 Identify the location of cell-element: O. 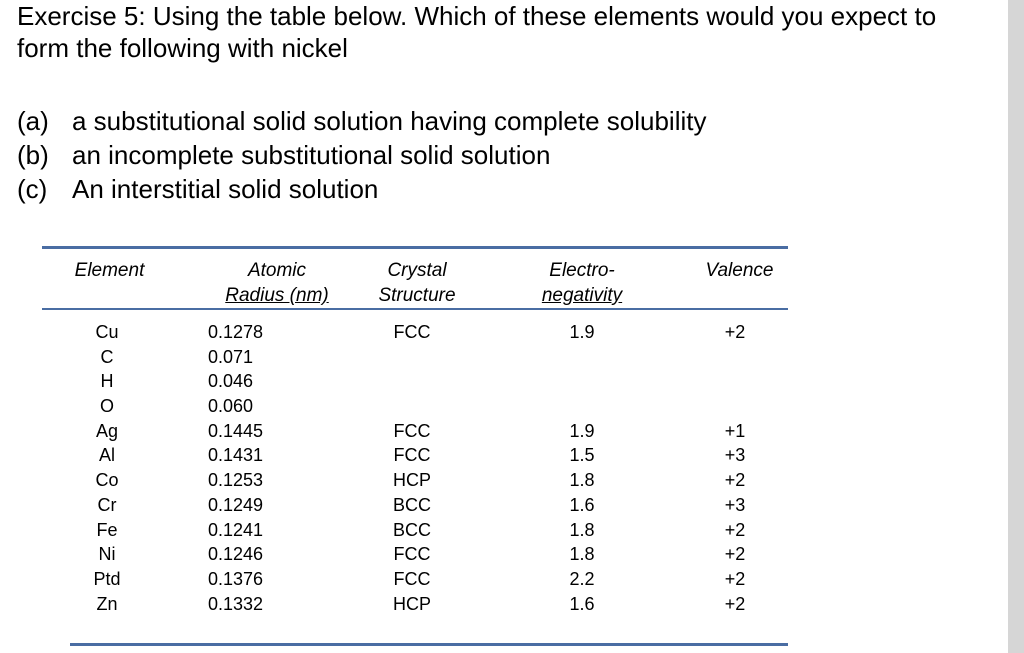
(106, 406).